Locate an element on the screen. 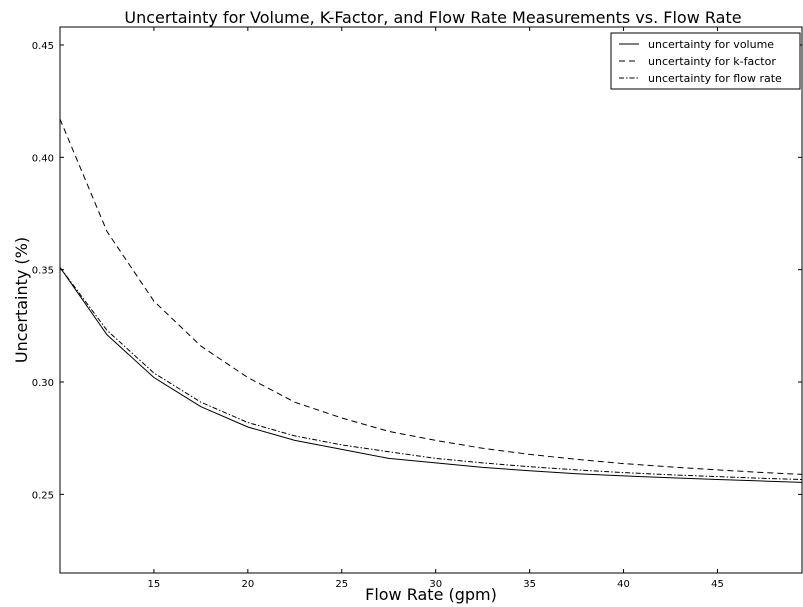 The width and height of the screenshot is (803, 607). legend-box is located at coordinates (705, 61).